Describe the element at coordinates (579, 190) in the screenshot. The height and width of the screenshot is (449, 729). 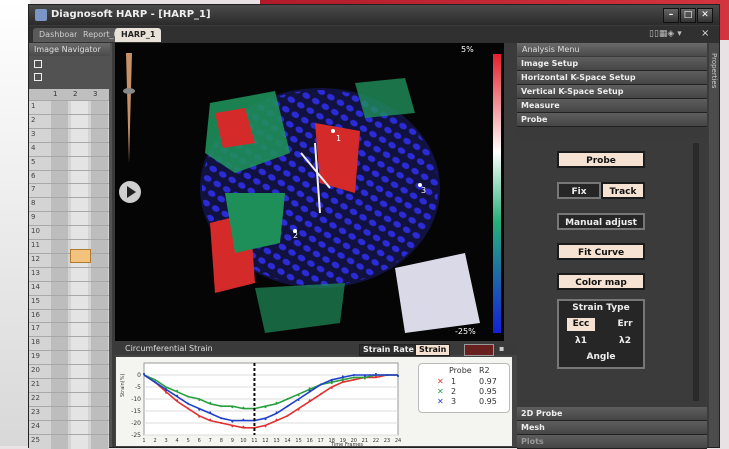
I see `fix-button: Fix` at that location.